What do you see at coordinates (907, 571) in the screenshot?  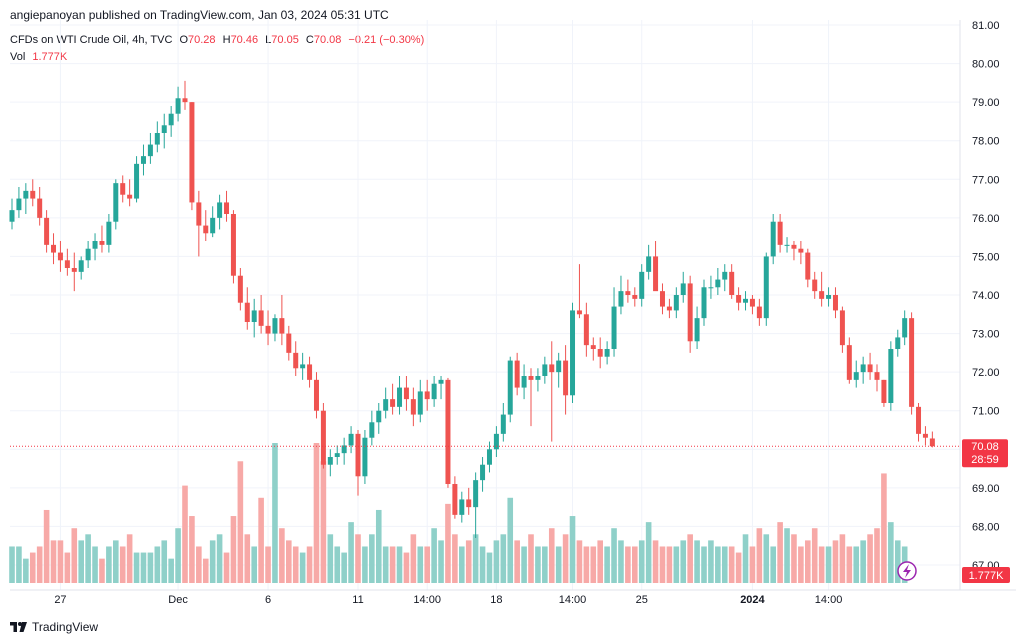 I see `lightning-icon` at bounding box center [907, 571].